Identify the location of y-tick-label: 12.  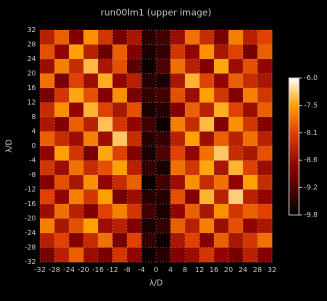
(31, 103).